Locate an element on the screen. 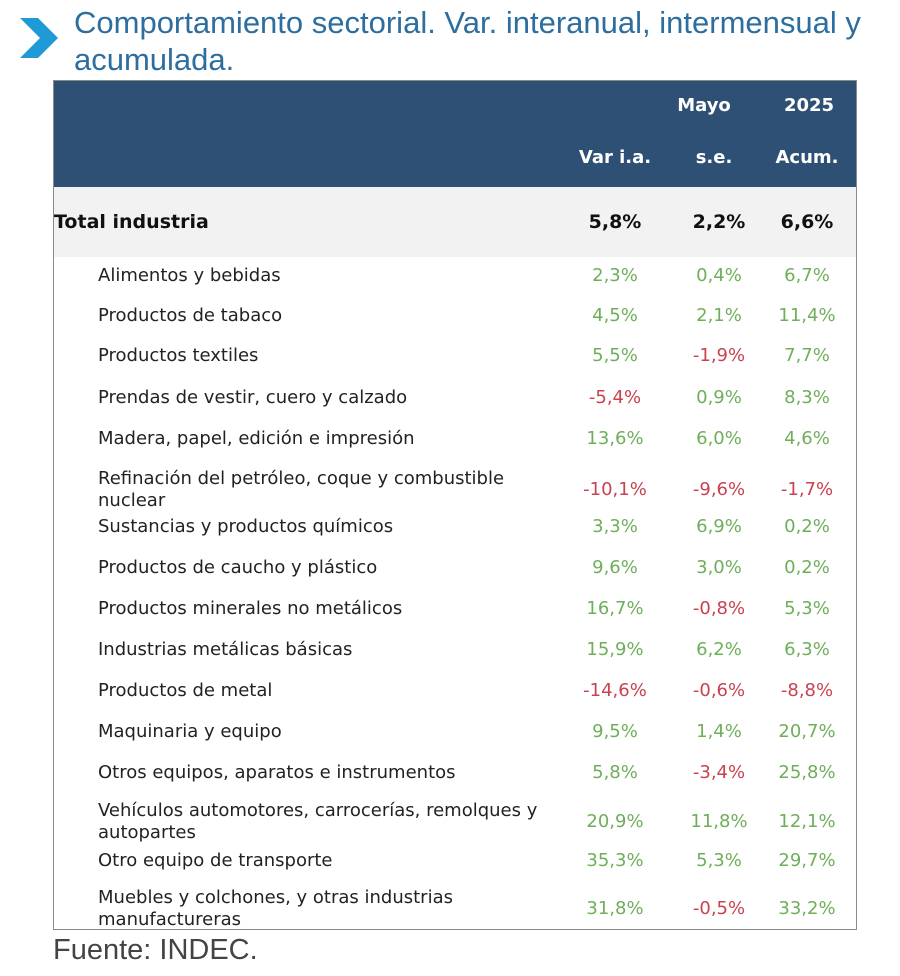  column-header-acum: Acum. is located at coordinates (807, 157).